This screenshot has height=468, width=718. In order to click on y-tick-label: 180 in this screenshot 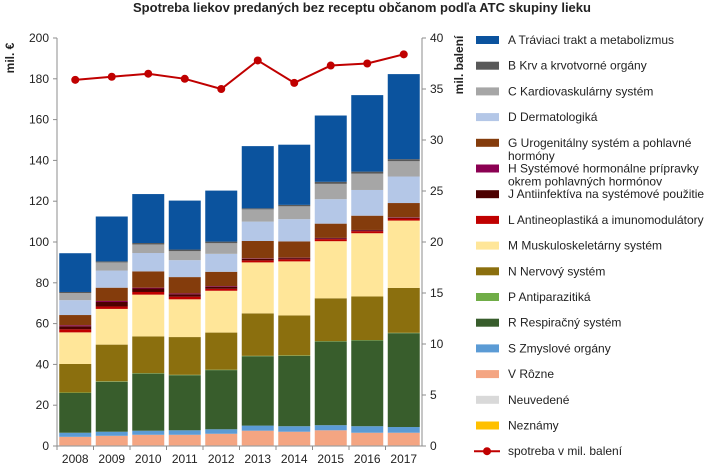, I will do `click(39, 79)`.